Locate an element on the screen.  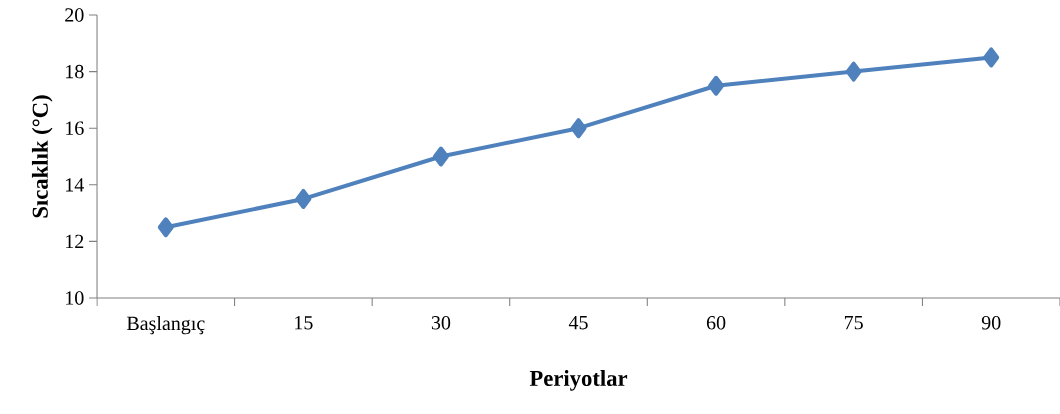
x-tick-label: 45 is located at coordinates (578, 323).